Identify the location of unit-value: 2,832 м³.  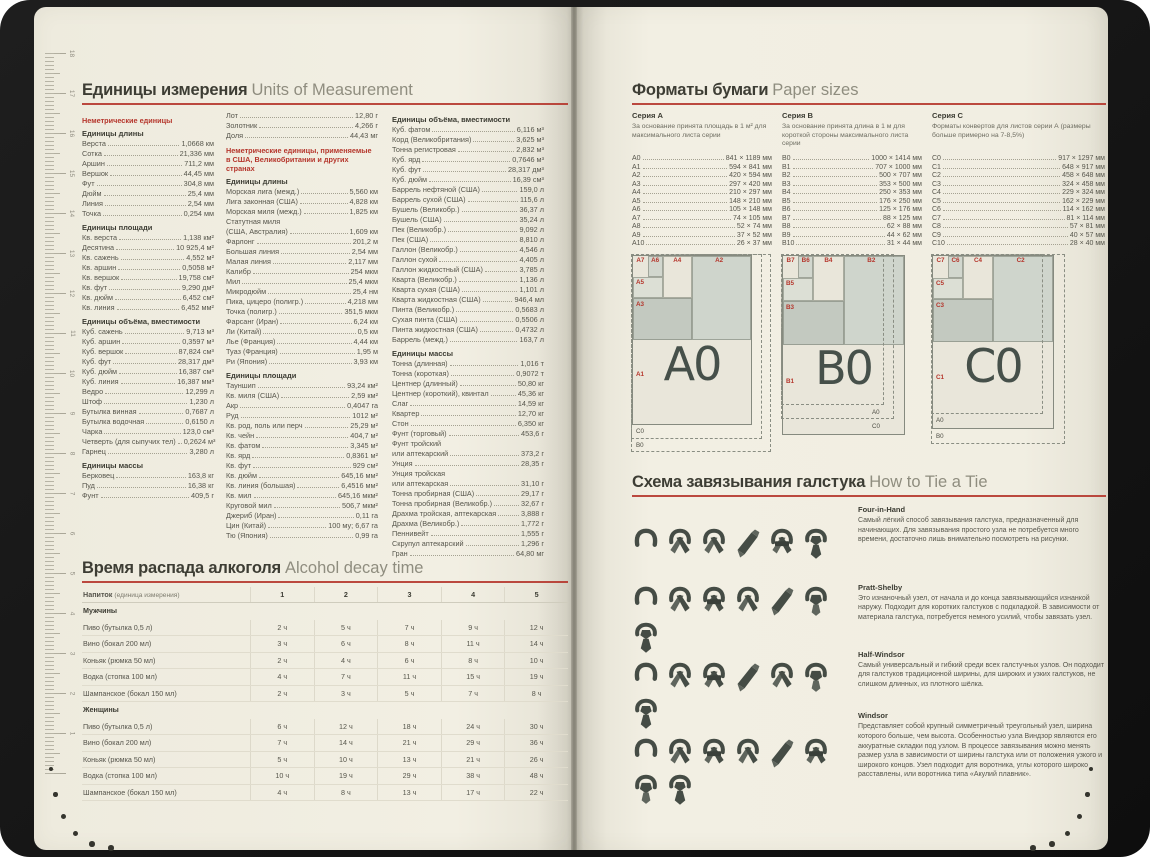
(530, 149).